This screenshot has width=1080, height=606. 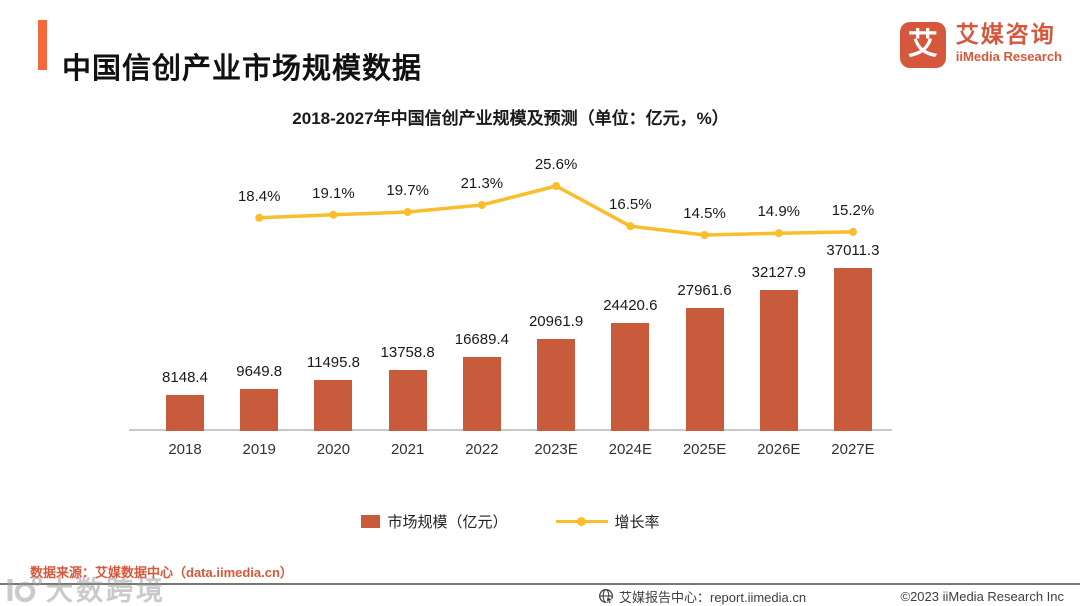 What do you see at coordinates (333, 193) in the screenshot?
I see `growth-rate-label: 19.1%` at bounding box center [333, 193].